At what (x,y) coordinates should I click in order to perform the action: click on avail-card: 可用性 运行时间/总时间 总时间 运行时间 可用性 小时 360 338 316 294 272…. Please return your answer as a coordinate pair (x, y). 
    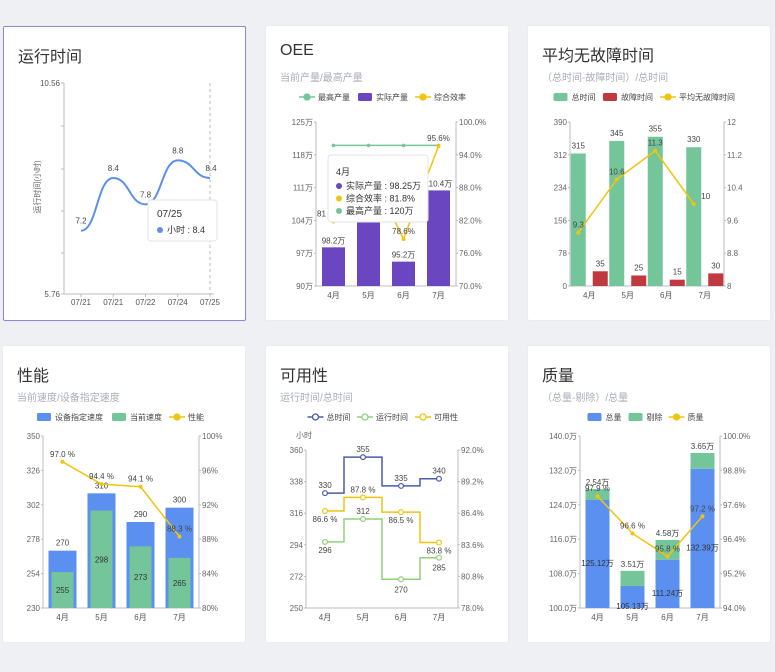
    Looking at the image, I should click on (387, 494).